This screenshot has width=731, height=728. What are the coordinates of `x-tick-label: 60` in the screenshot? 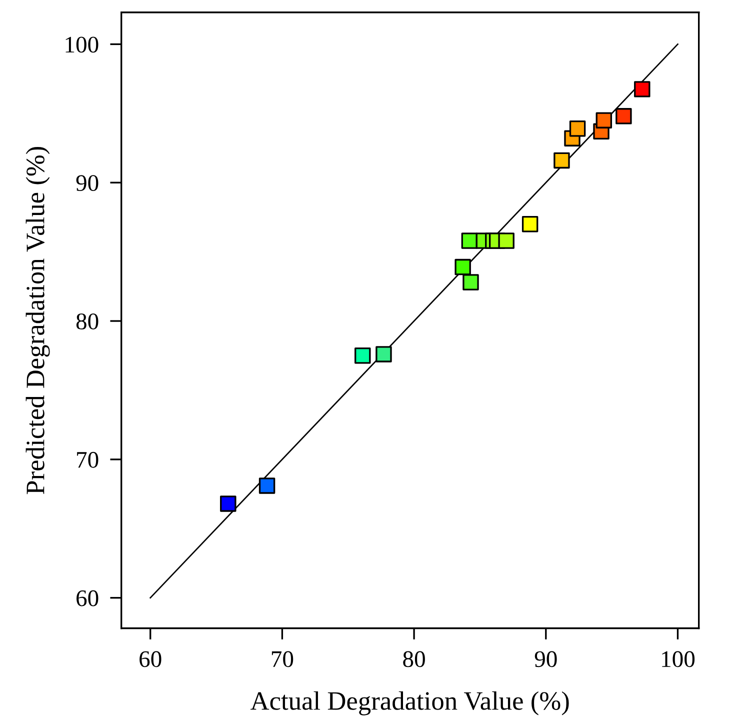 It's located at (151, 659).